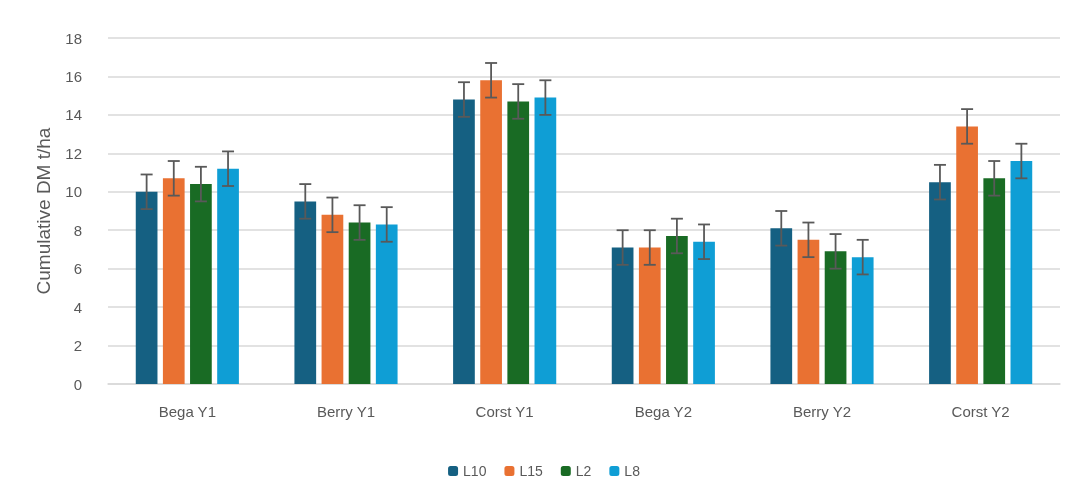  What do you see at coordinates (43, 211) in the screenshot?
I see `y-axis-title: Cumulative DM t/ha` at bounding box center [43, 211].